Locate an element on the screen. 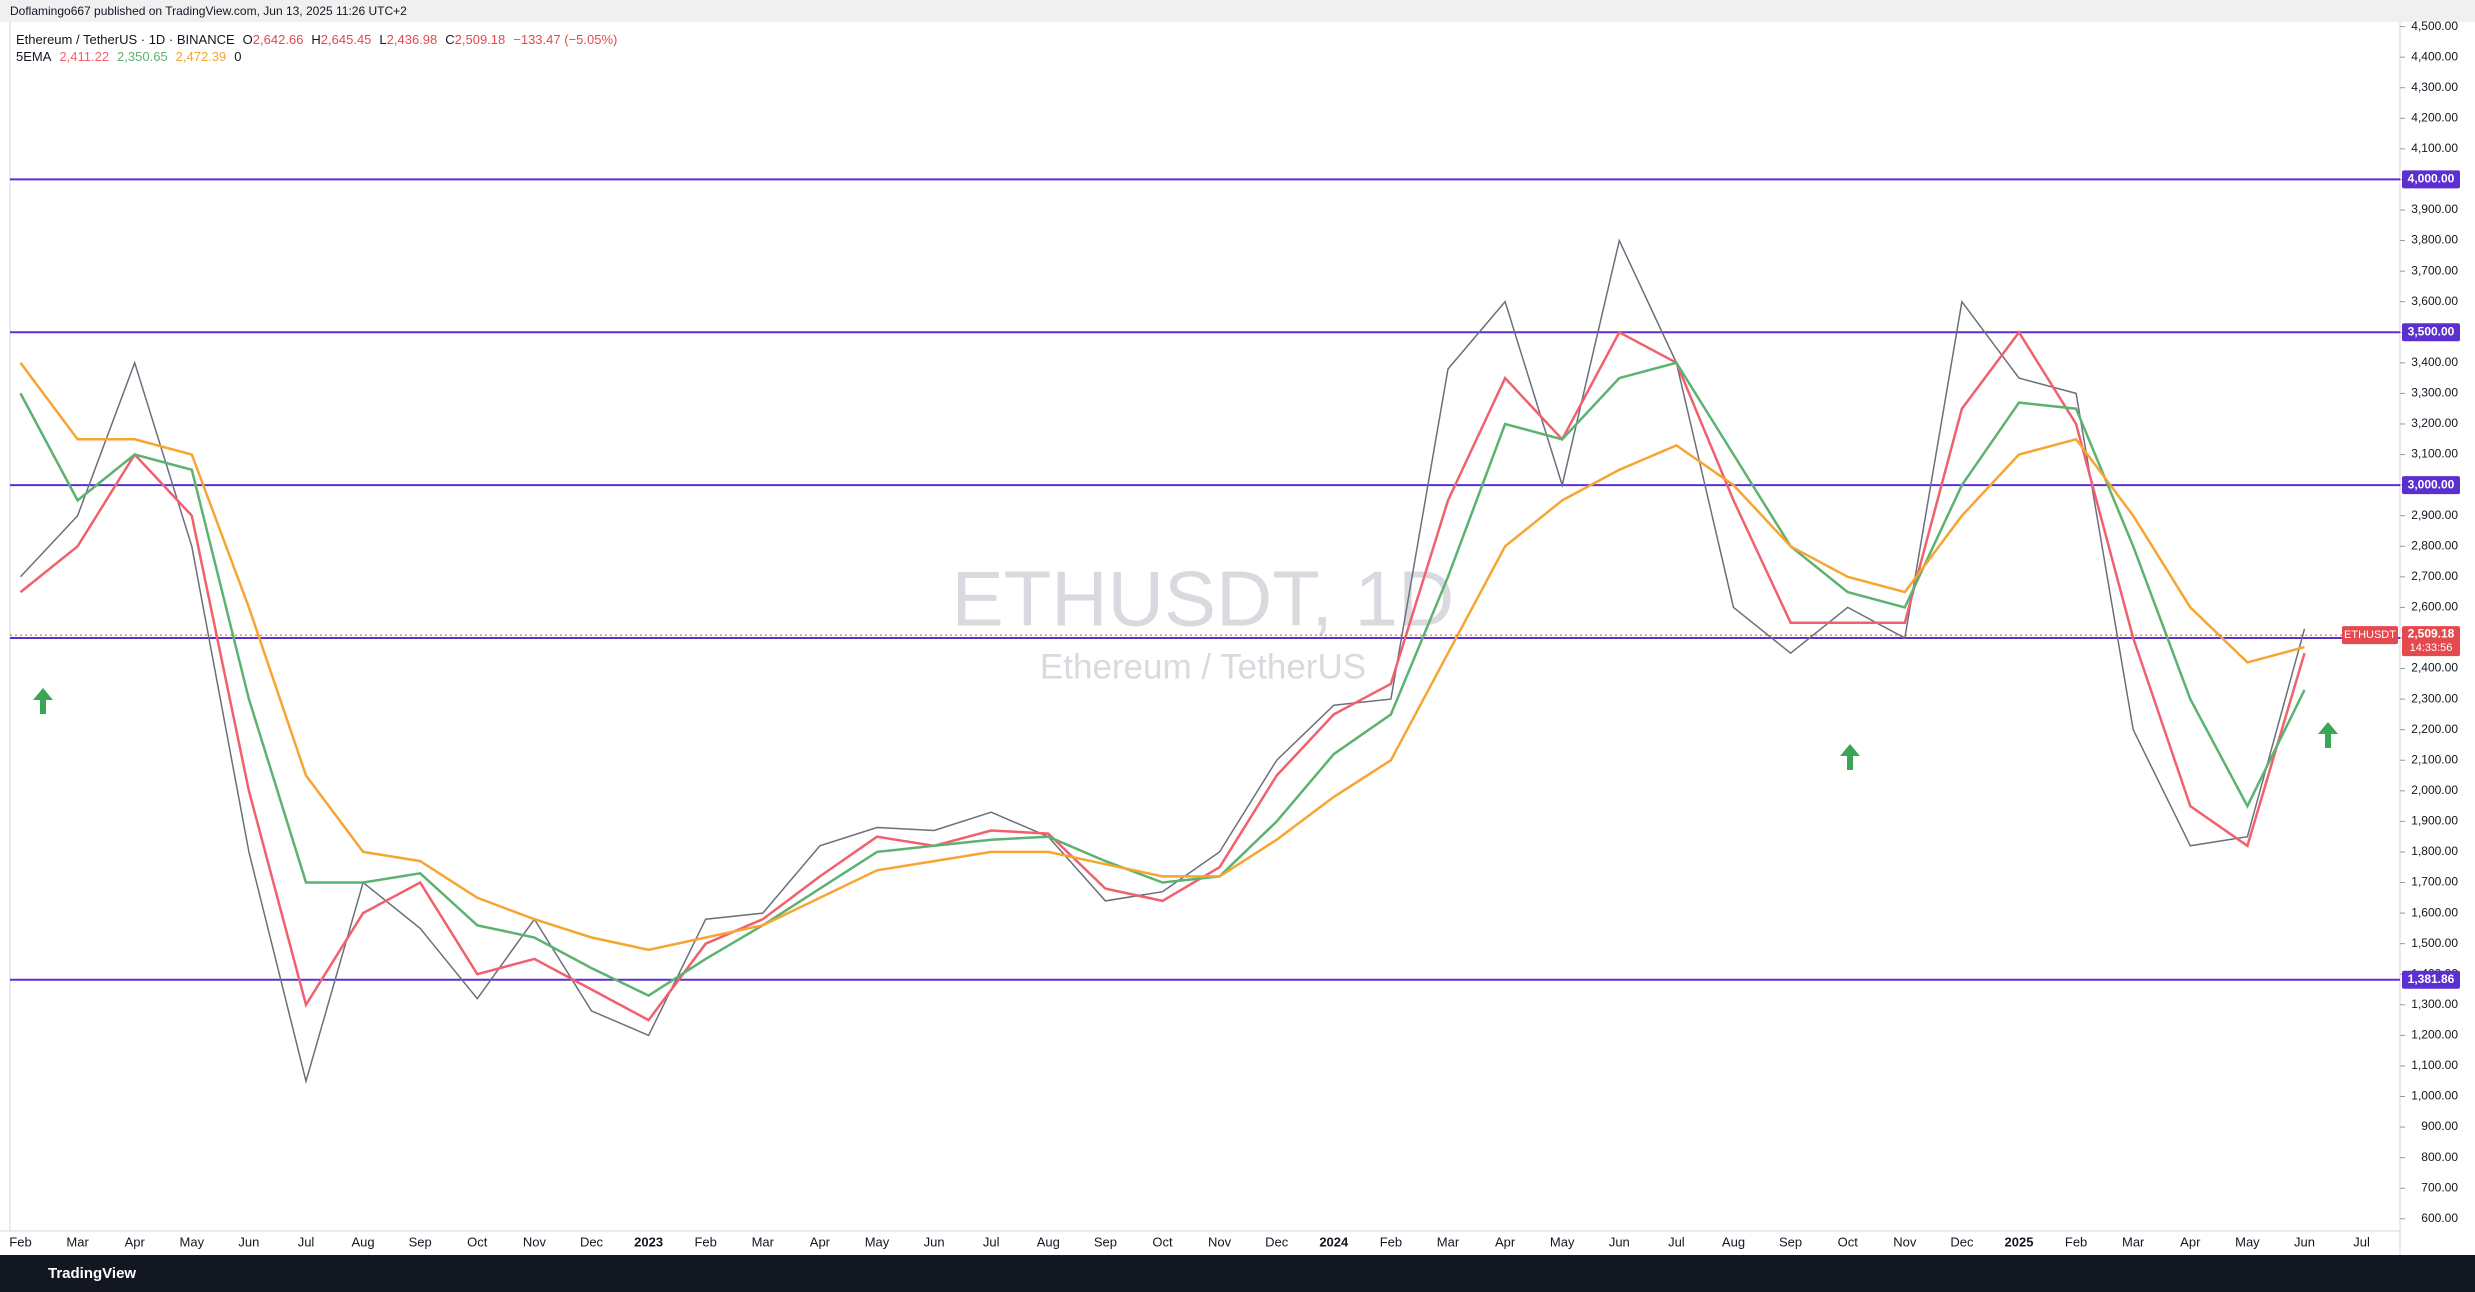 The image size is (2475, 1292). change: −133.47 (−5.05%) is located at coordinates (565, 39).